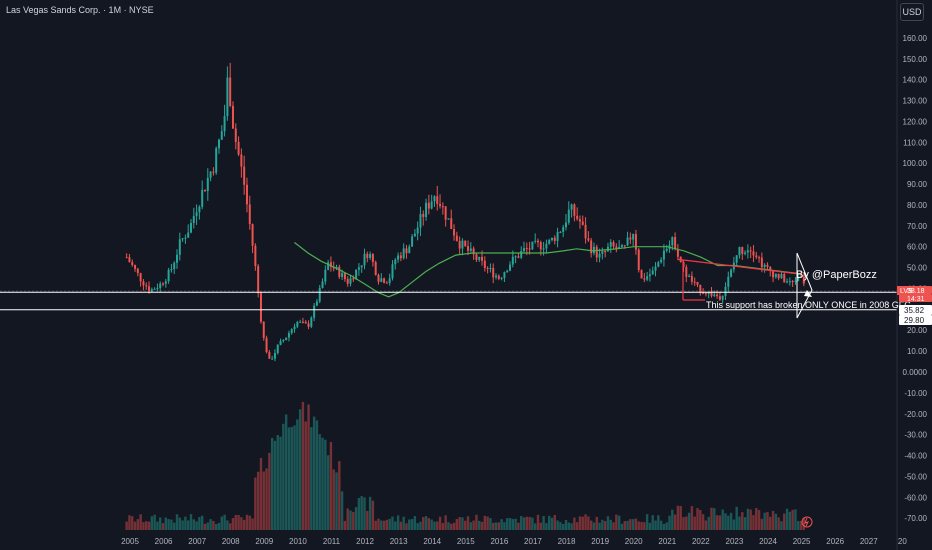  Describe the element at coordinates (902, 541) in the screenshot. I see `x-tick-label: 20` at that location.